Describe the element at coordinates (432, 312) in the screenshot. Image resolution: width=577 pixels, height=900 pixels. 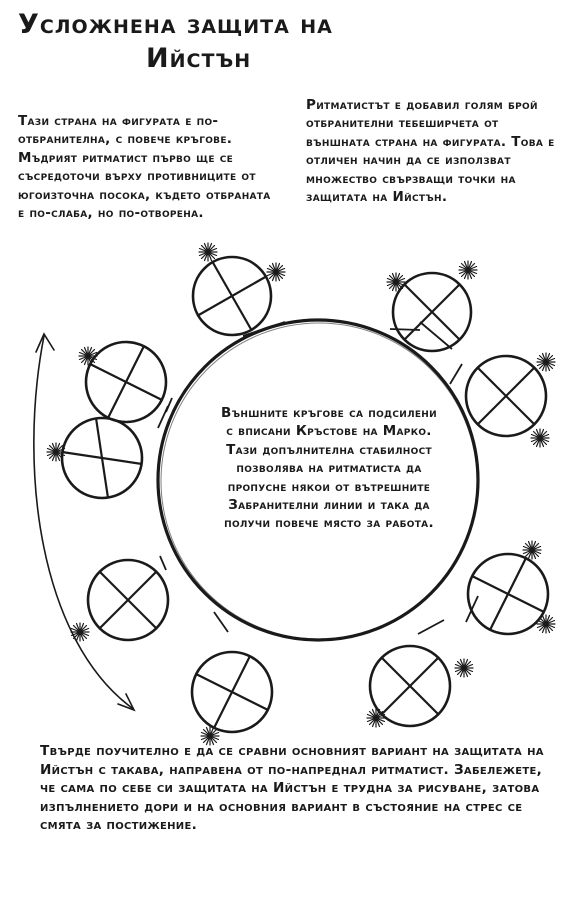
I see `bastion-circle-ne` at that location.